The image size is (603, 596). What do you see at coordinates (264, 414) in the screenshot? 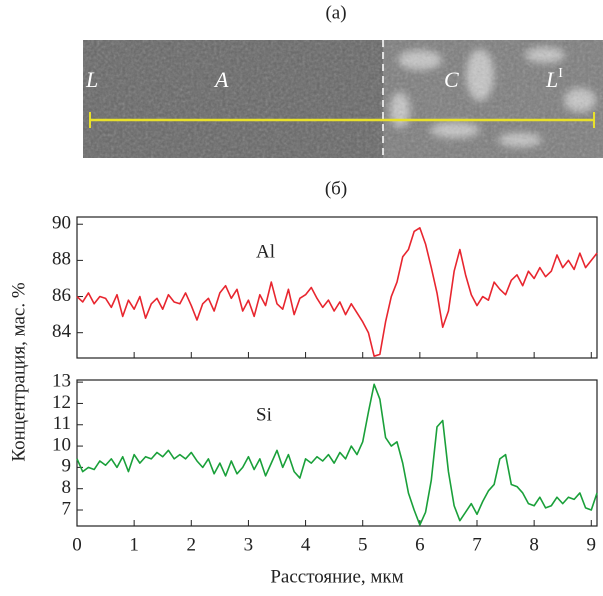
I see `series-label: Si` at bounding box center [264, 414].